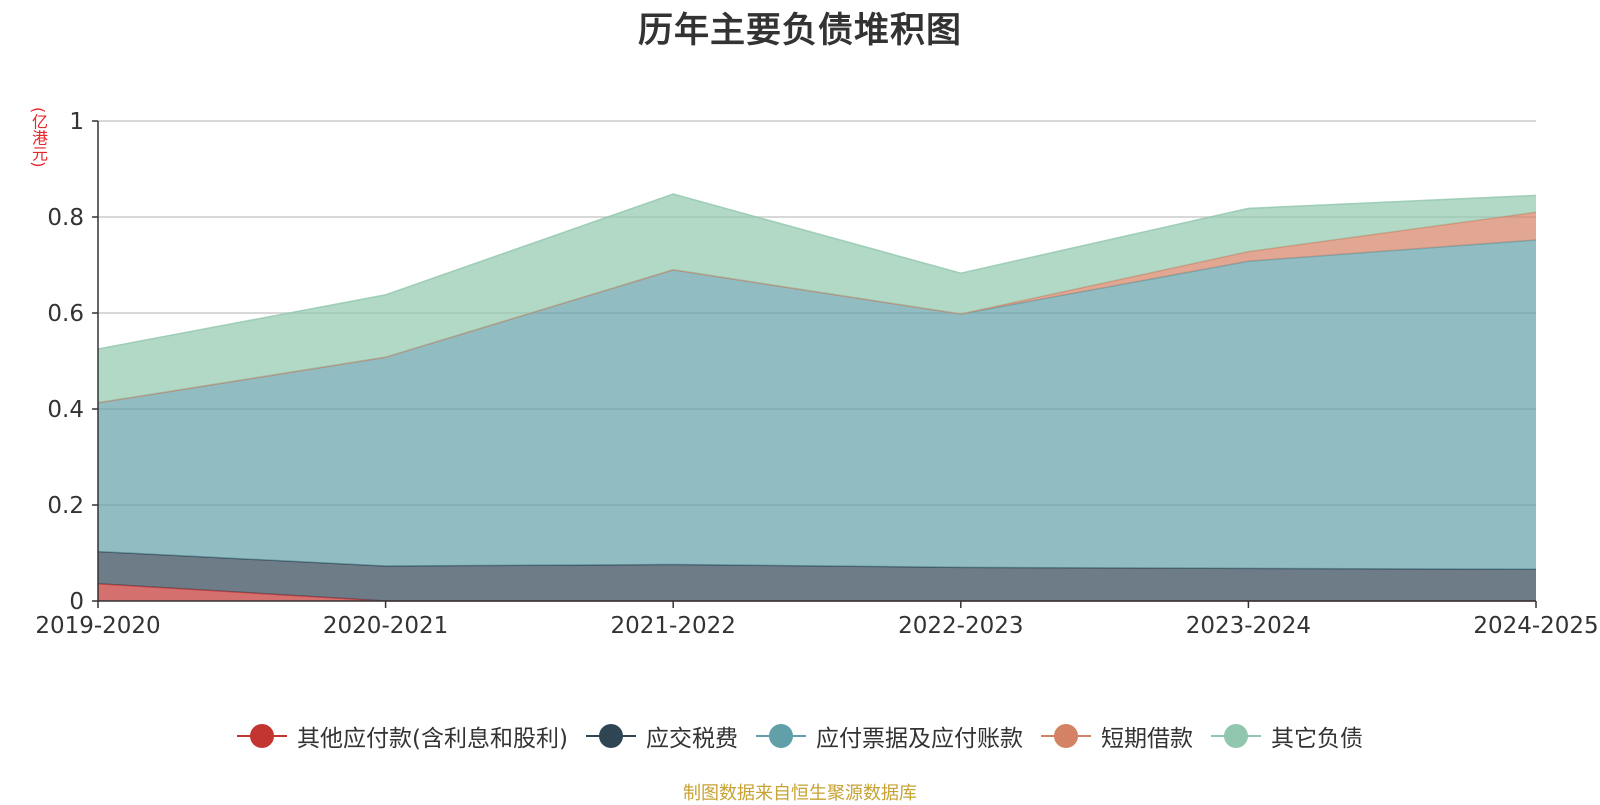 The height and width of the screenshot is (805, 1600). Describe the element at coordinates (919, 739) in the screenshot. I see `legend-label: 应付票据及应付账款` at that location.